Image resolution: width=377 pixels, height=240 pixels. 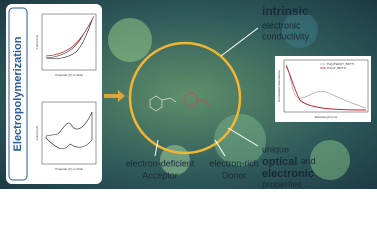 What do you see at coordinates (66, 136) in the screenshot?
I see `cv-plot-bottom: Potential (V) vs SCE Current (A)` at bounding box center [66, 136].